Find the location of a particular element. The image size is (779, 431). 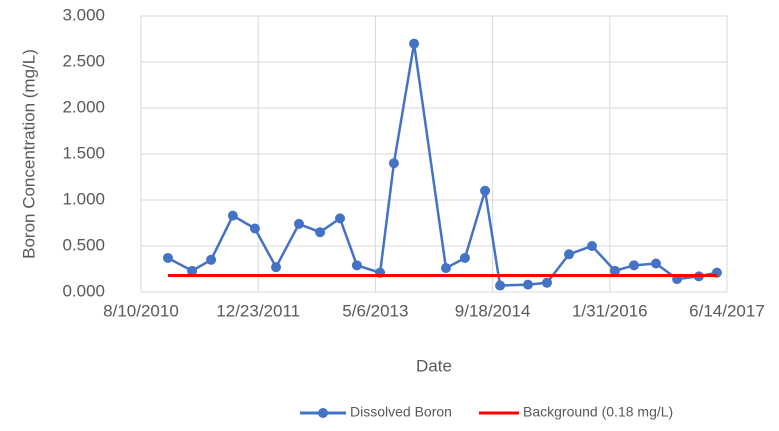

legend-label: Dissolved Boron is located at coordinates (401, 412).